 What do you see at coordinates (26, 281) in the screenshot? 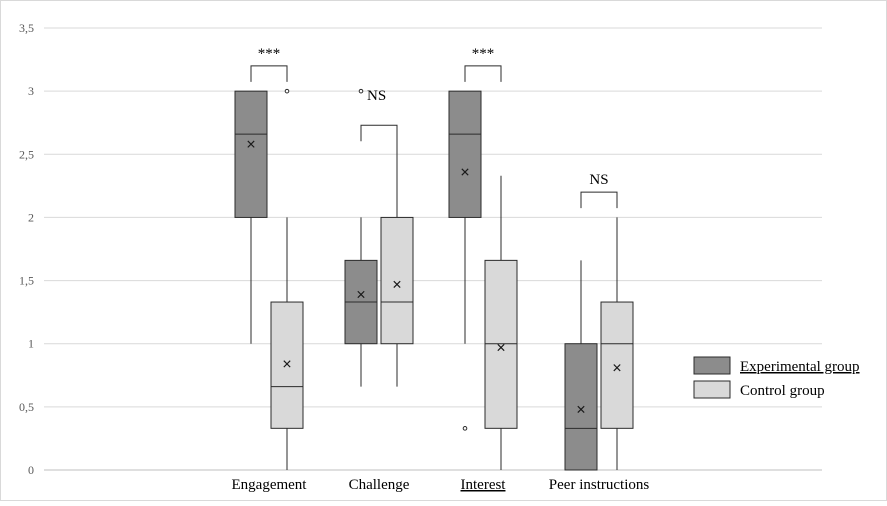
I see `y-tick-label: 1,5` at bounding box center [26, 281].